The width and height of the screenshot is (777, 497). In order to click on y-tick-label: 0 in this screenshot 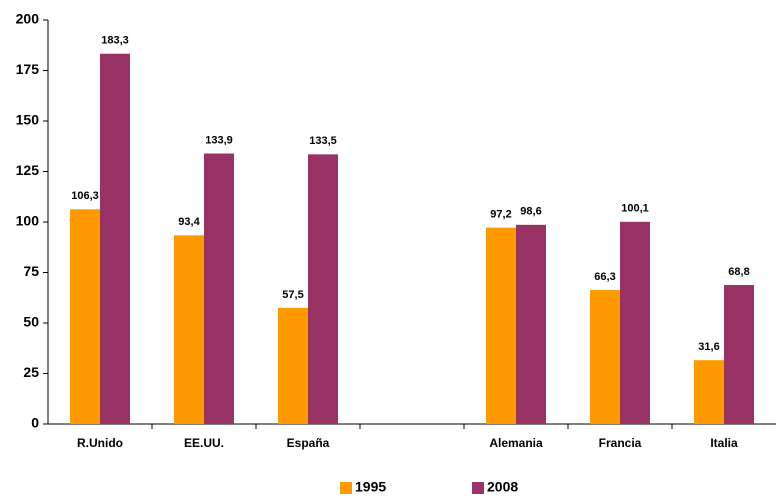, I will do `click(35, 423)`.